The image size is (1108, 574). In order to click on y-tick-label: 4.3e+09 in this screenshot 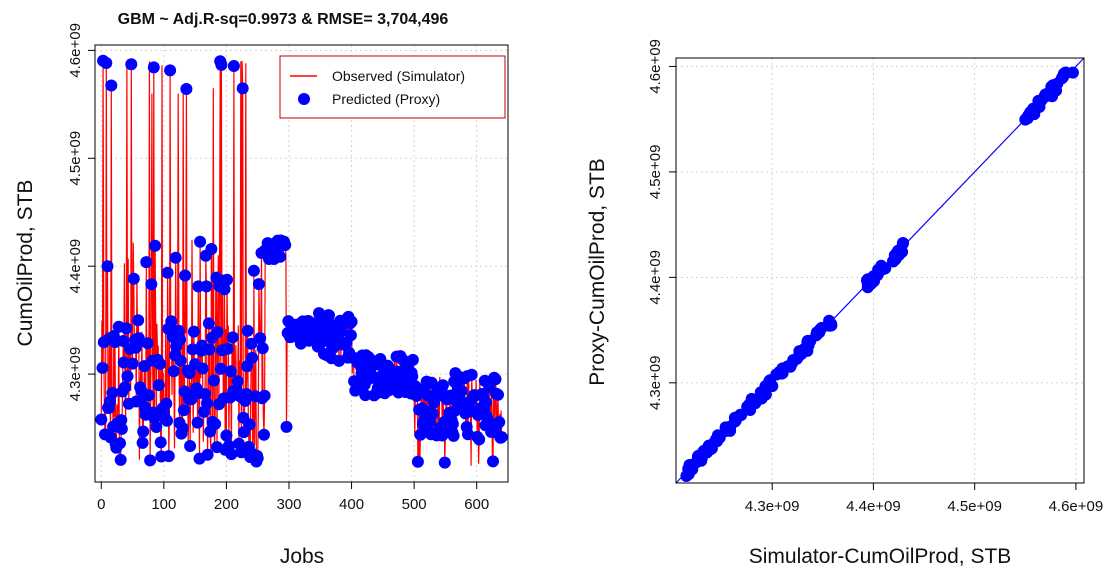, I will do `click(75, 374)`.